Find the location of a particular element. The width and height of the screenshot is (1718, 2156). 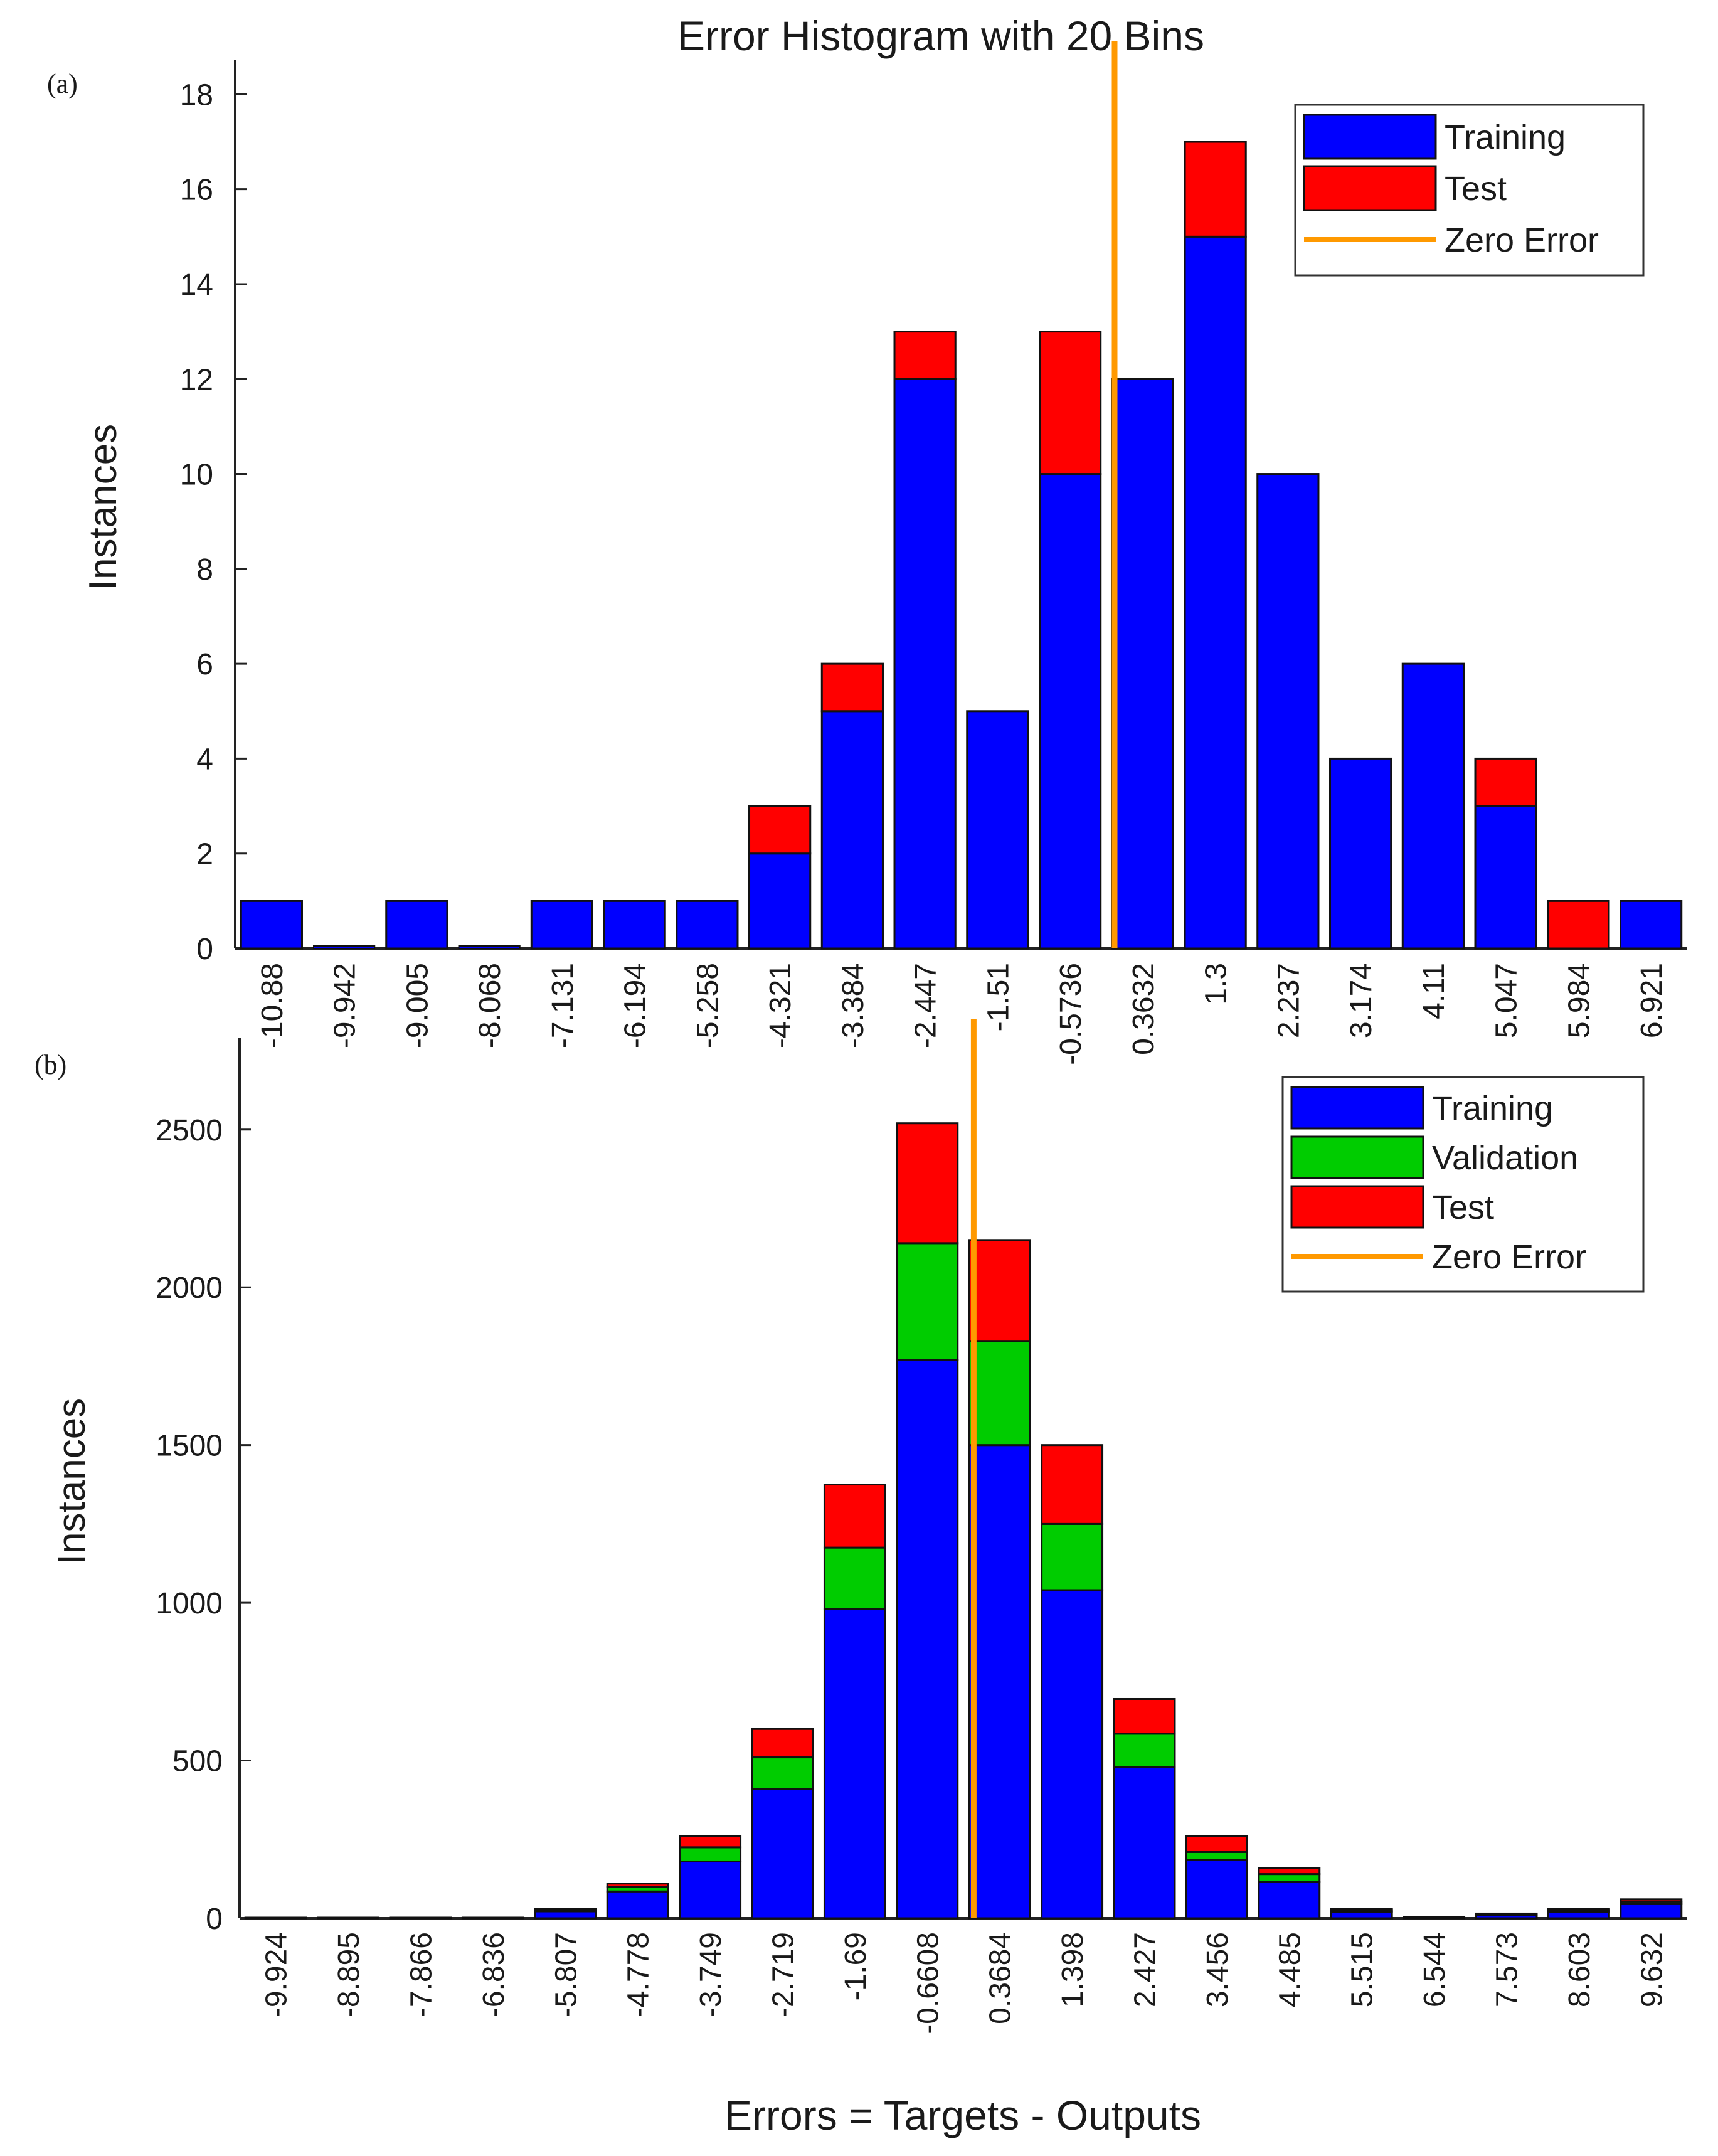

x-tick-label: -3.384 is located at coordinates (853, 1005).